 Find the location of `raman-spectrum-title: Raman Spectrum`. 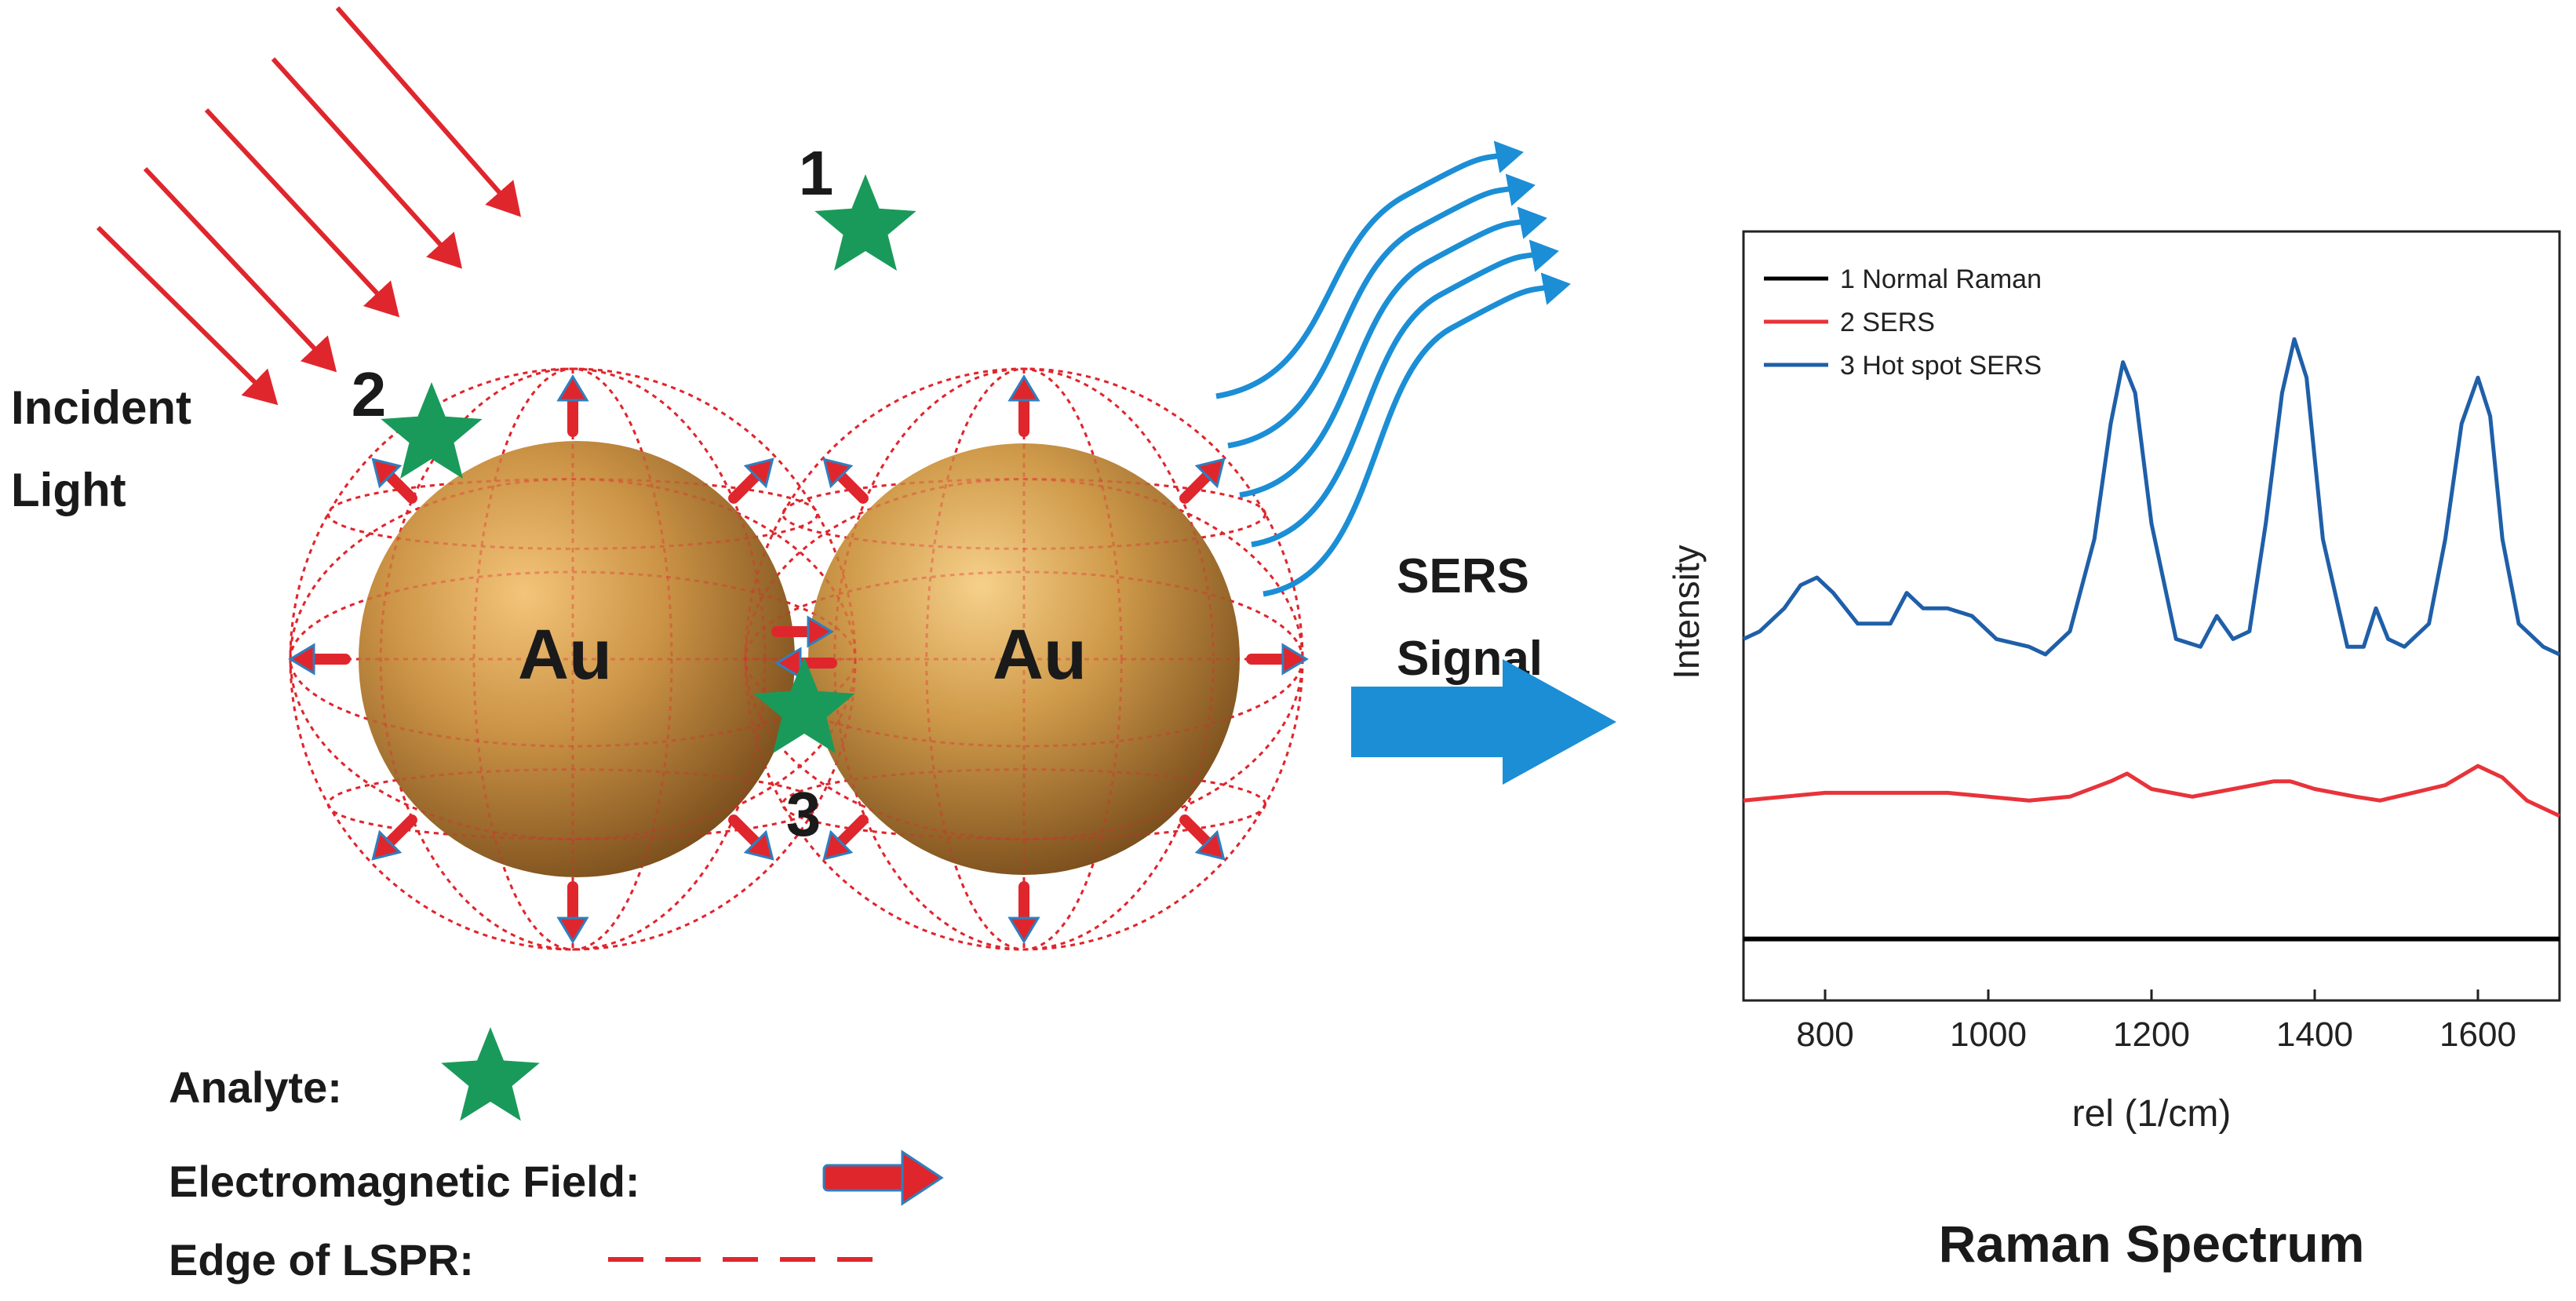

raman-spectrum-title: Raman Spectrum is located at coordinates (2152, 1244).